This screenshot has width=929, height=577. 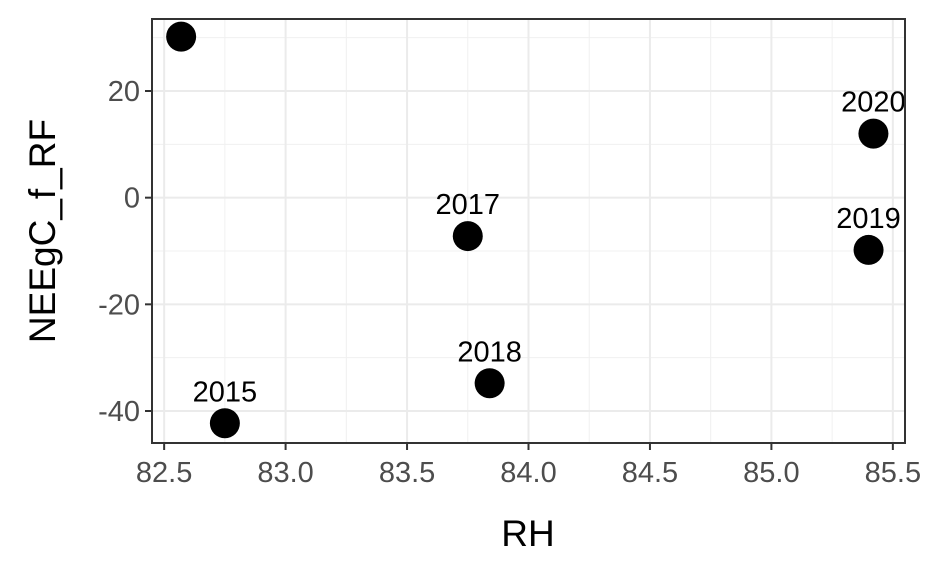 What do you see at coordinates (468, 205) in the screenshot?
I see `point-label: 2017` at bounding box center [468, 205].